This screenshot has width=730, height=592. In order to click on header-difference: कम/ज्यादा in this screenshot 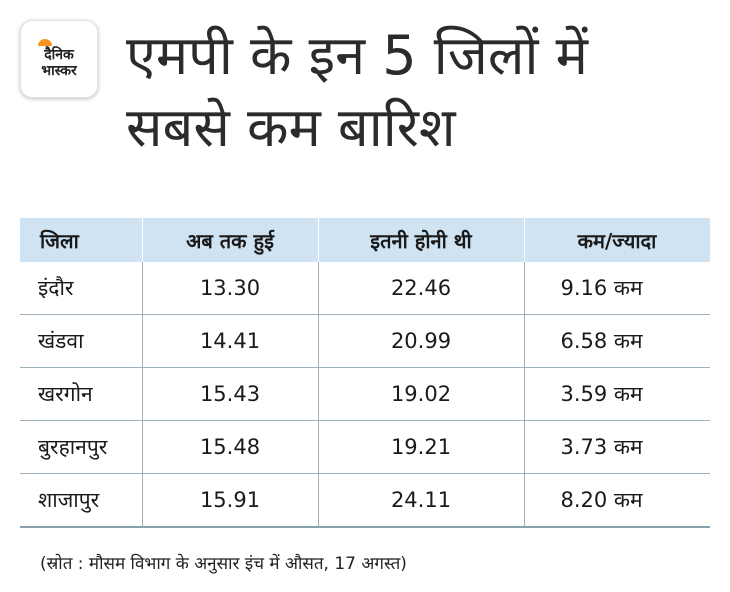, I will do `click(617, 240)`.